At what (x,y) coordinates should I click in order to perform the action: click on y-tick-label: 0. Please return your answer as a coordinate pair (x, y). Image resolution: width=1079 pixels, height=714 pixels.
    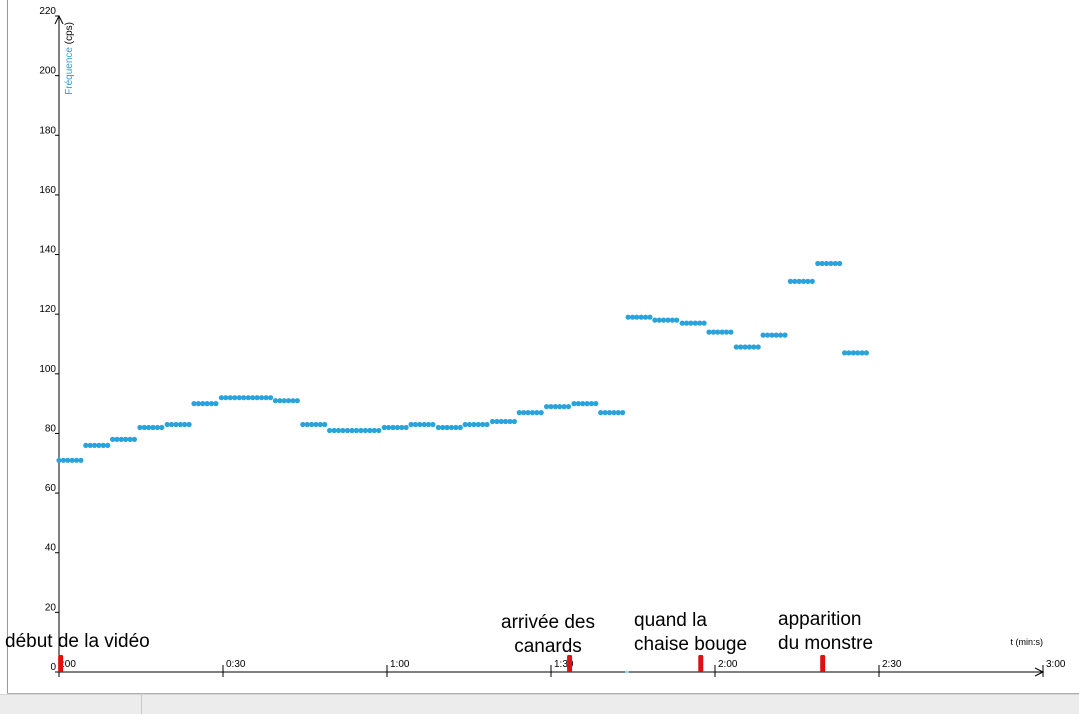
    Looking at the image, I should click on (53, 667).